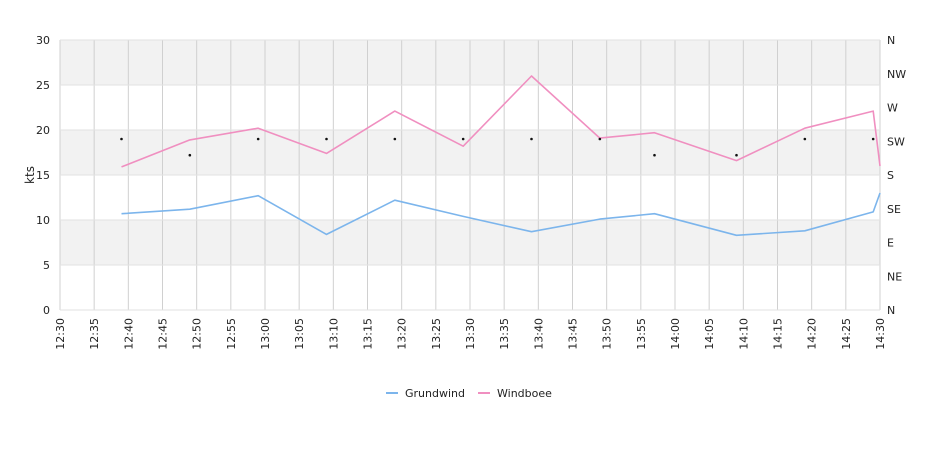 The image size is (940, 450). Describe the element at coordinates (890, 175) in the screenshot. I see `right-axis-label: S` at that location.